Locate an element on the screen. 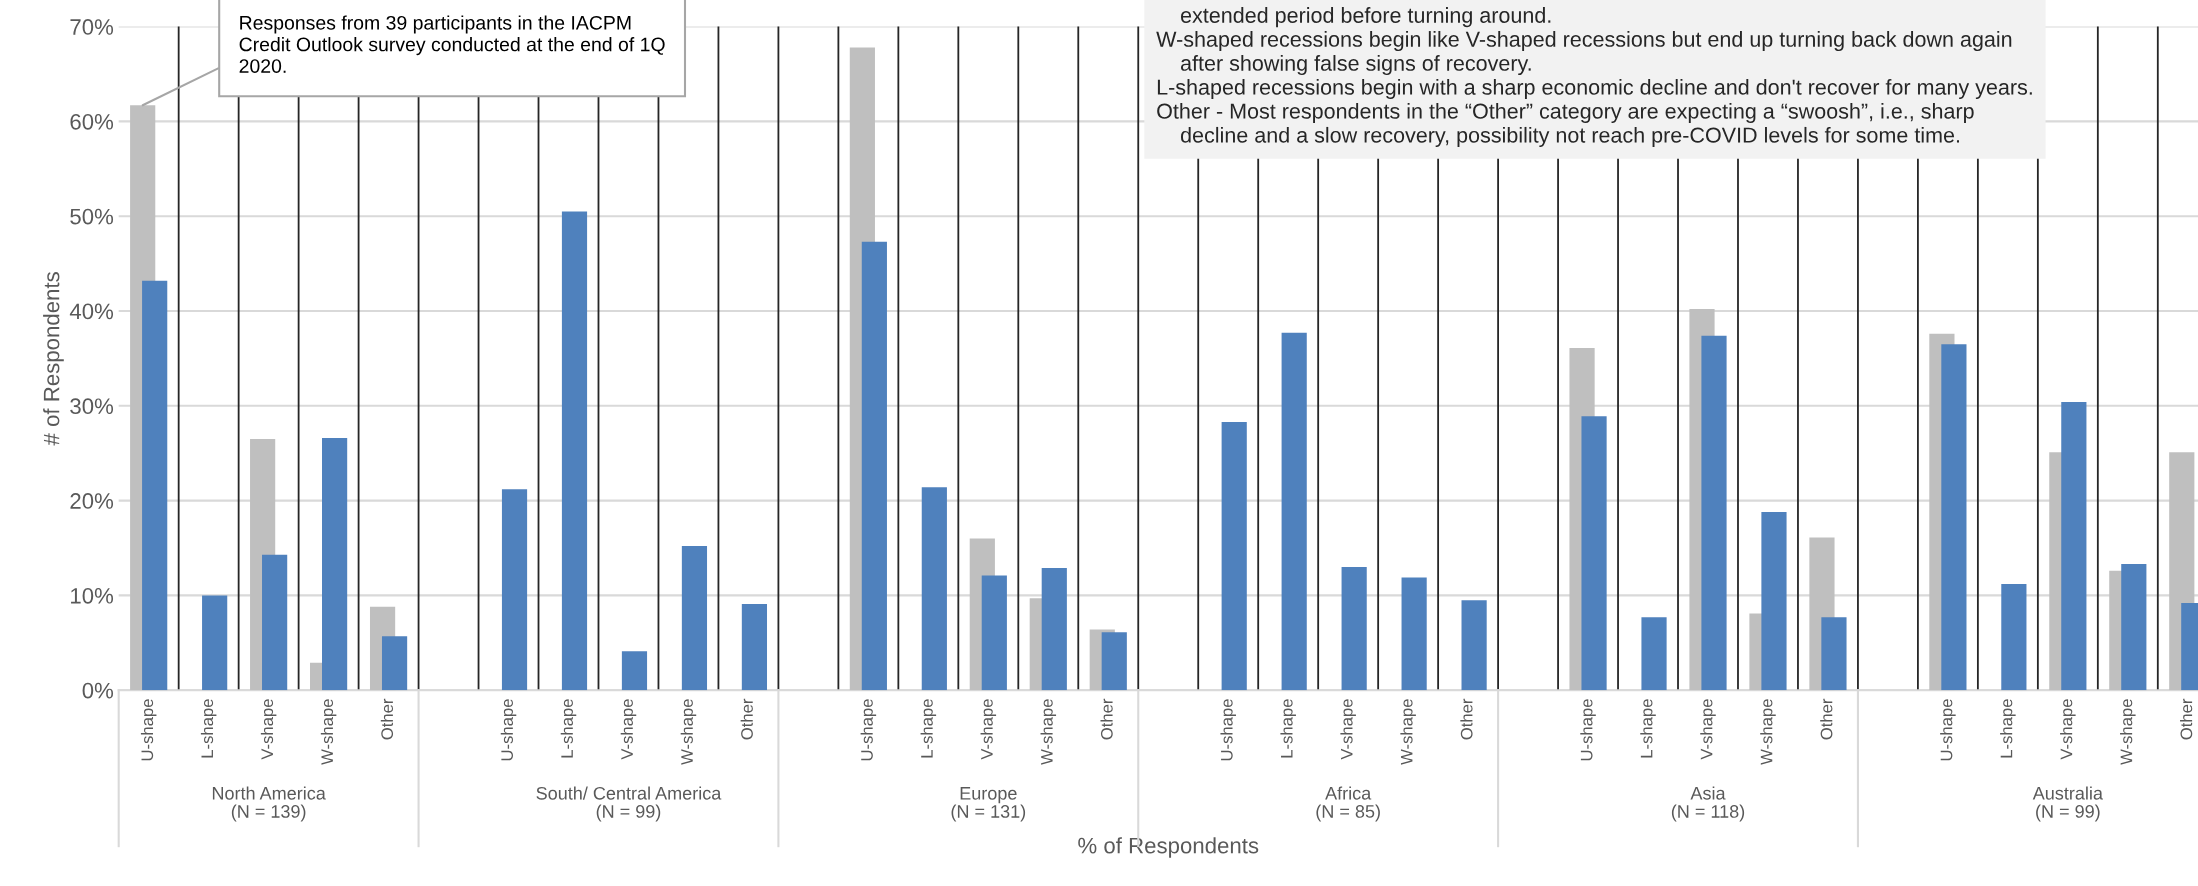 The image size is (2198, 886). y-tick-label: 20% is located at coordinates (92, 501).